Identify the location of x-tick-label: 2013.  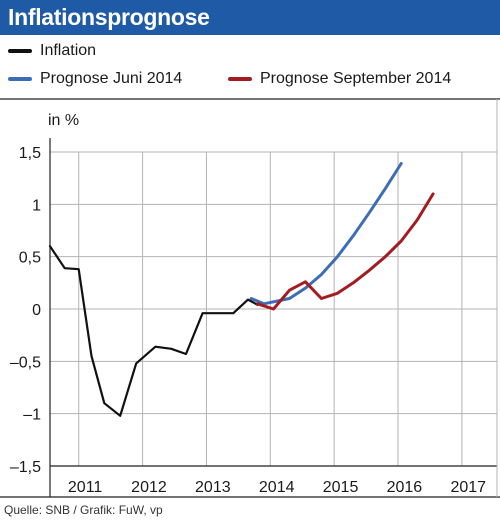
(213, 487).